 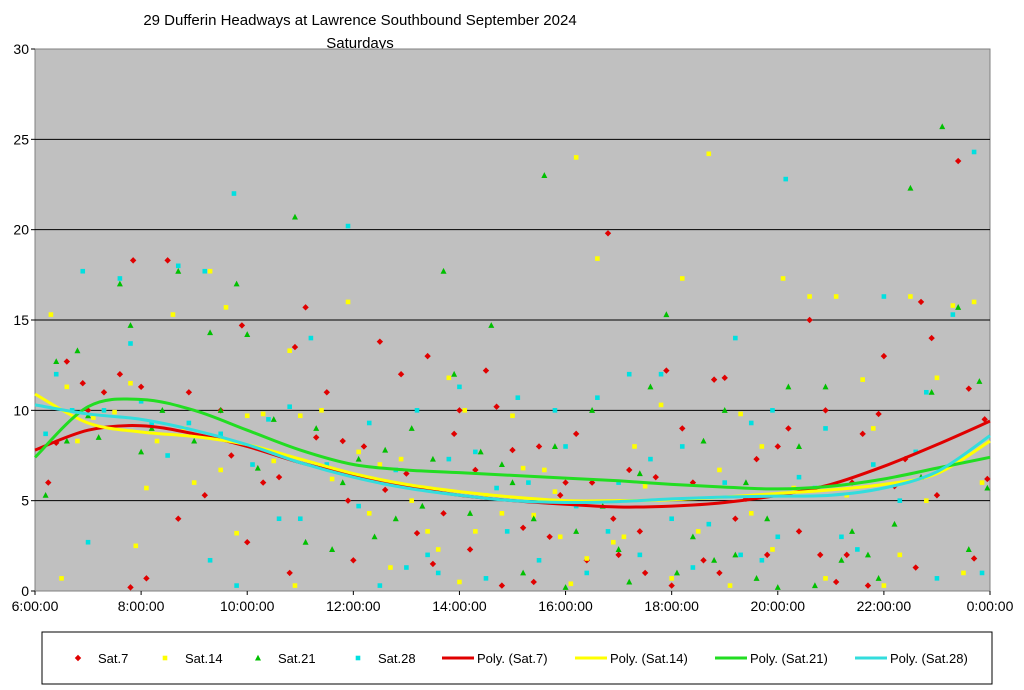 I want to click on x-tick-label: 14:00:00, so click(x=459, y=606).